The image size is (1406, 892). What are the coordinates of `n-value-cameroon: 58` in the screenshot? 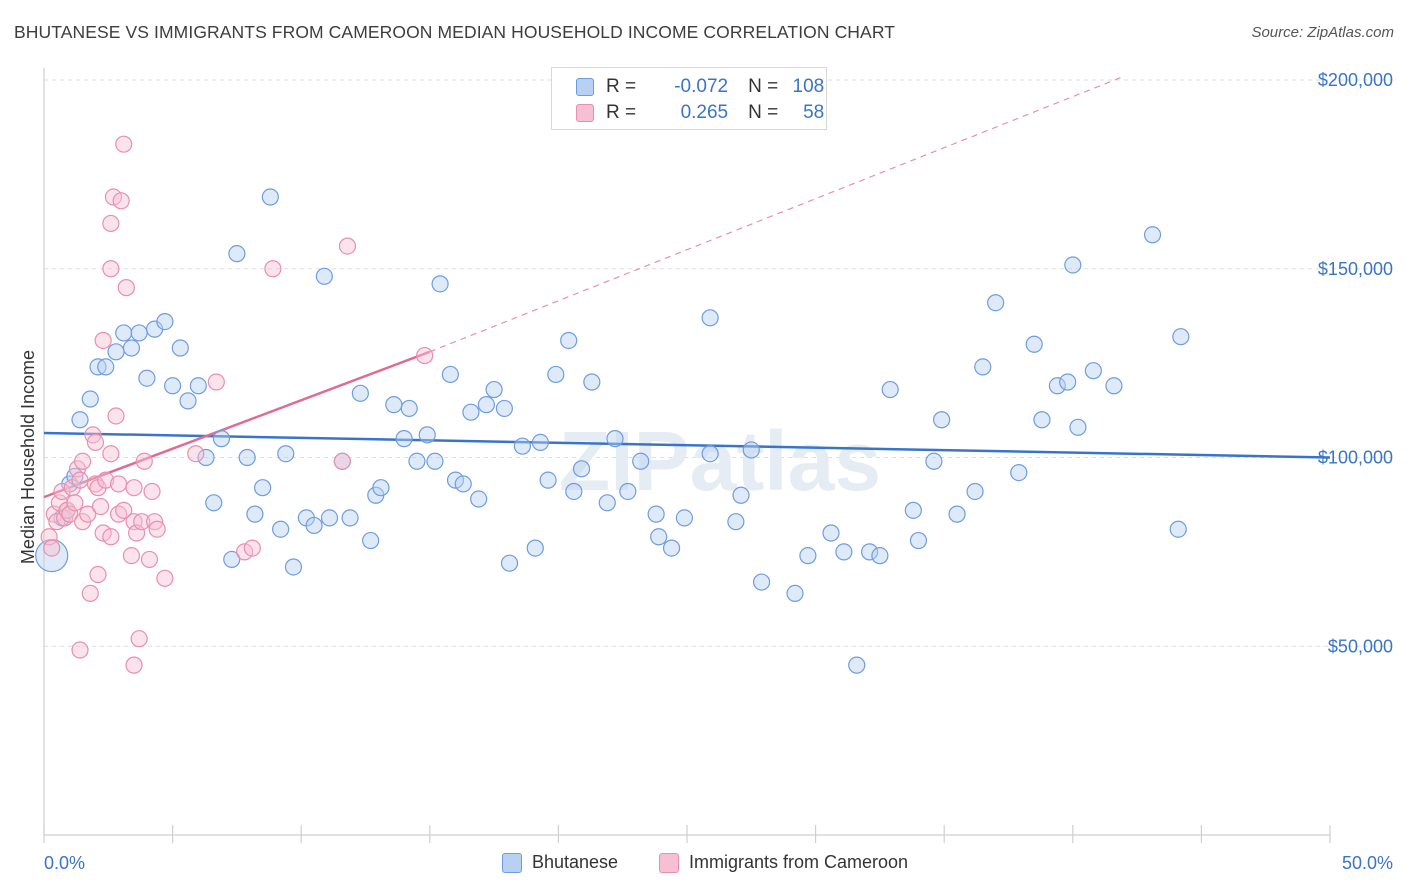 It's located at (814, 112).